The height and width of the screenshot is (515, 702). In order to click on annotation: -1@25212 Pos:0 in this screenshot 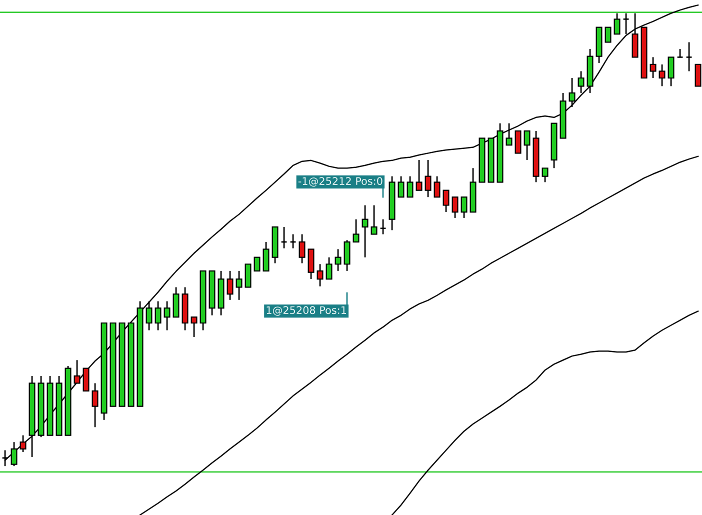, I will do `click(340, 182)`.